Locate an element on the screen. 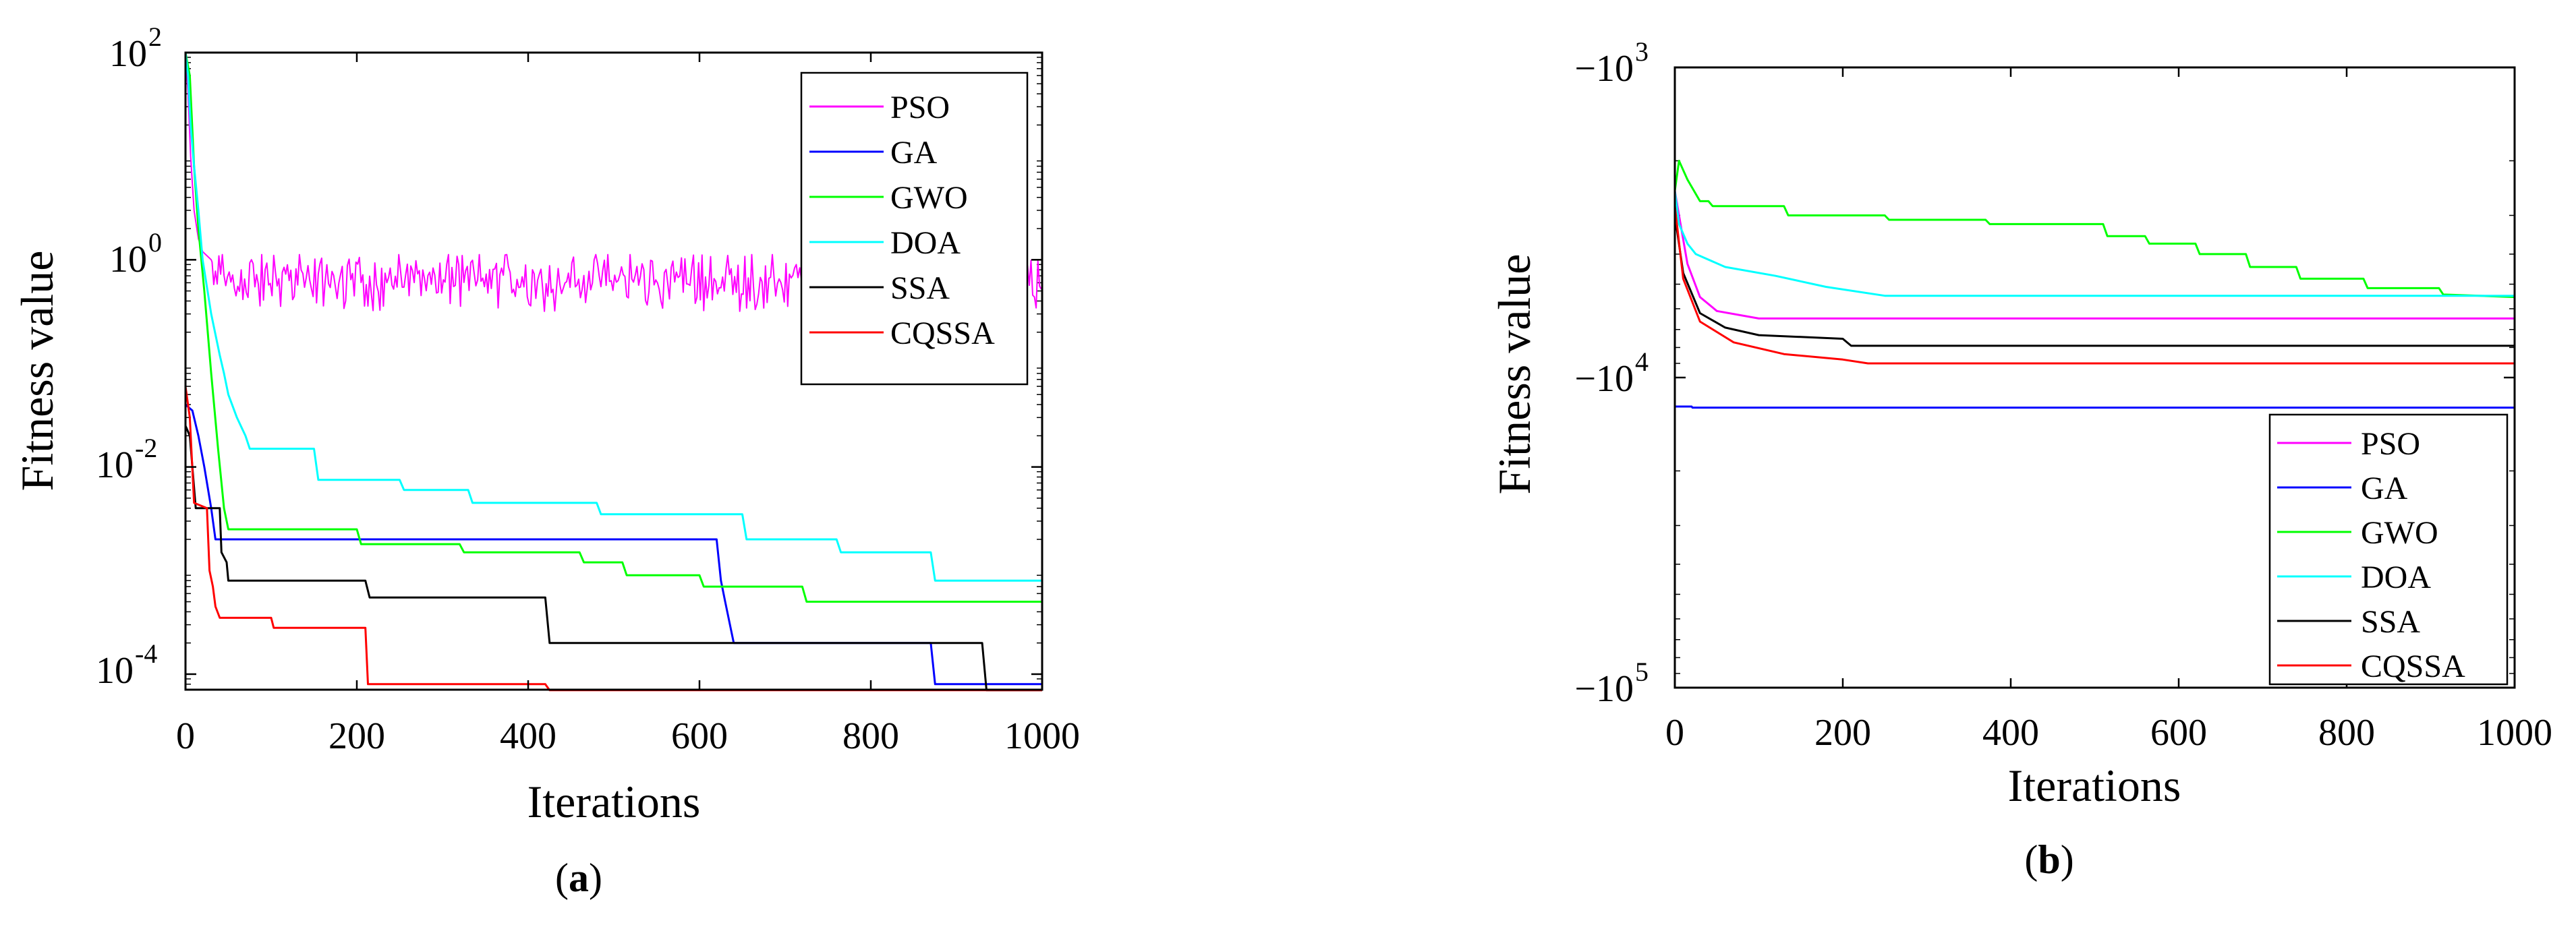 The height and width of the screenshot is (927, 2576). y-tick-exponent: -4 is located at coordinates (146, 653).